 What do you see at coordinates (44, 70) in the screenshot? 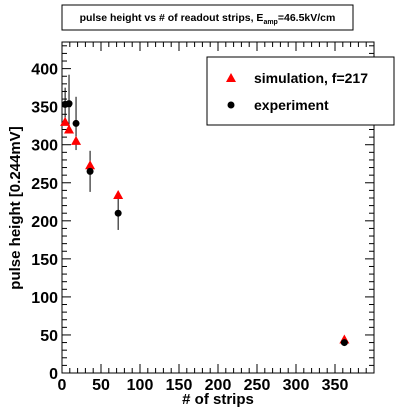
I see `y-tick-label: 400` at bounding box center [44, 70].